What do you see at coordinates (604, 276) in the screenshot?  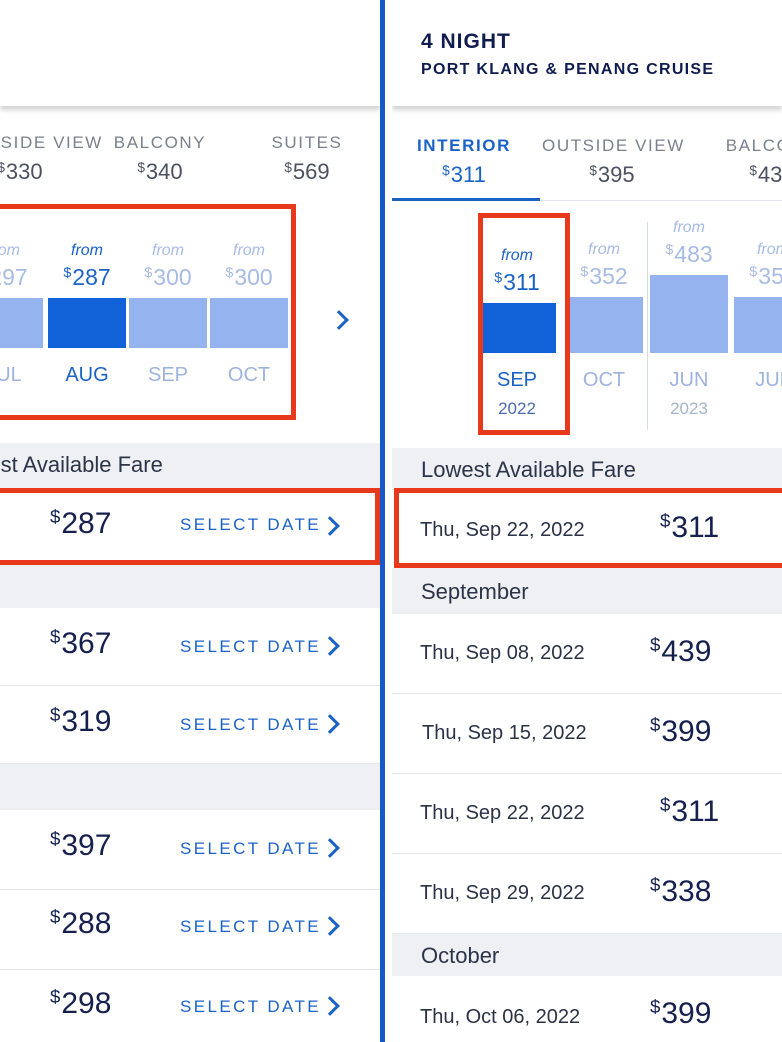 I see `month-price: $352` at bounding box center [604, 276].